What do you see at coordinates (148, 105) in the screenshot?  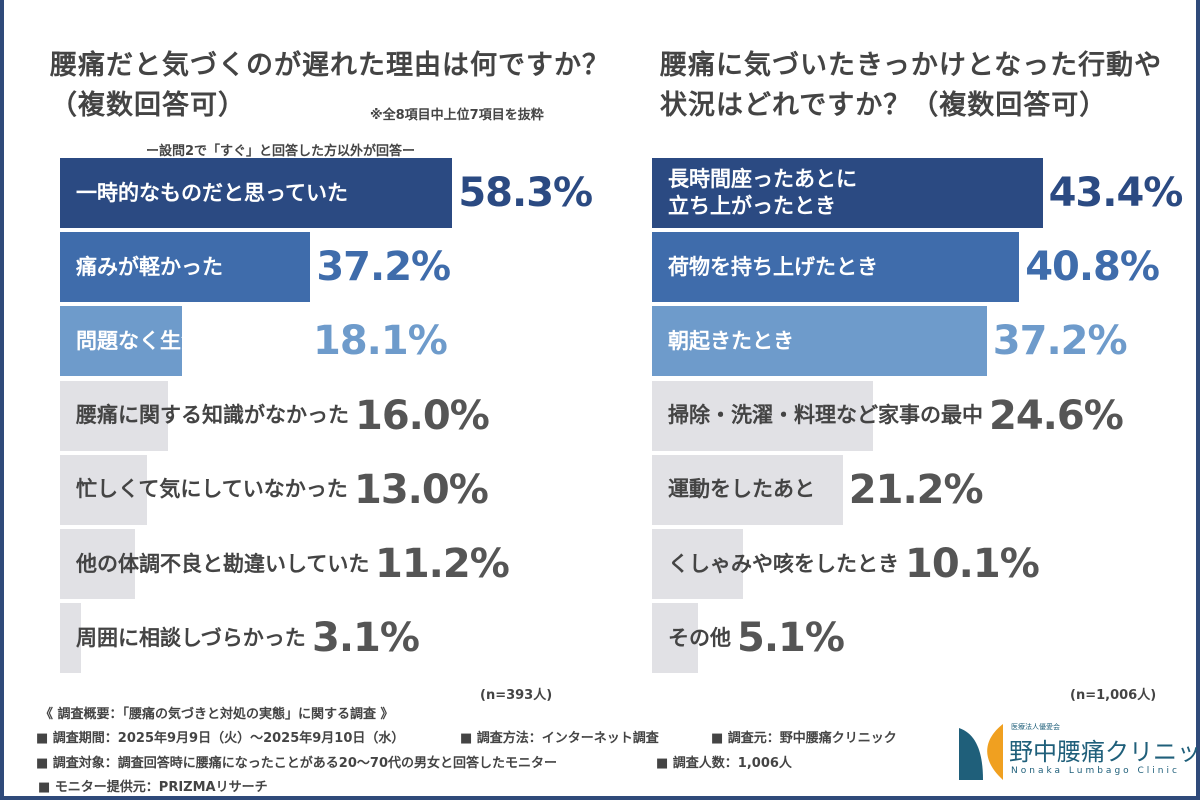 I see `left-chart-title-2: （複数回答可）` at bounding box center [148, 105].